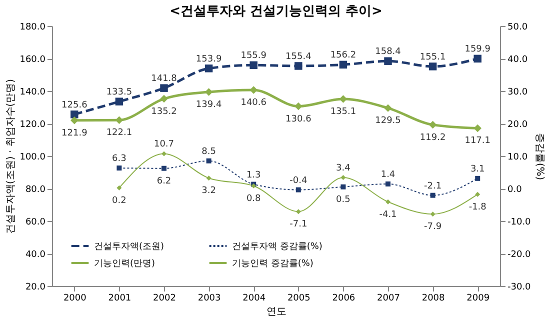 This screenshot has width=550, height=321. What do you see at coordinates (35, 255) in the screenshot?
I see `y-tick-label: 40.0` at bounding box center [35, 255].